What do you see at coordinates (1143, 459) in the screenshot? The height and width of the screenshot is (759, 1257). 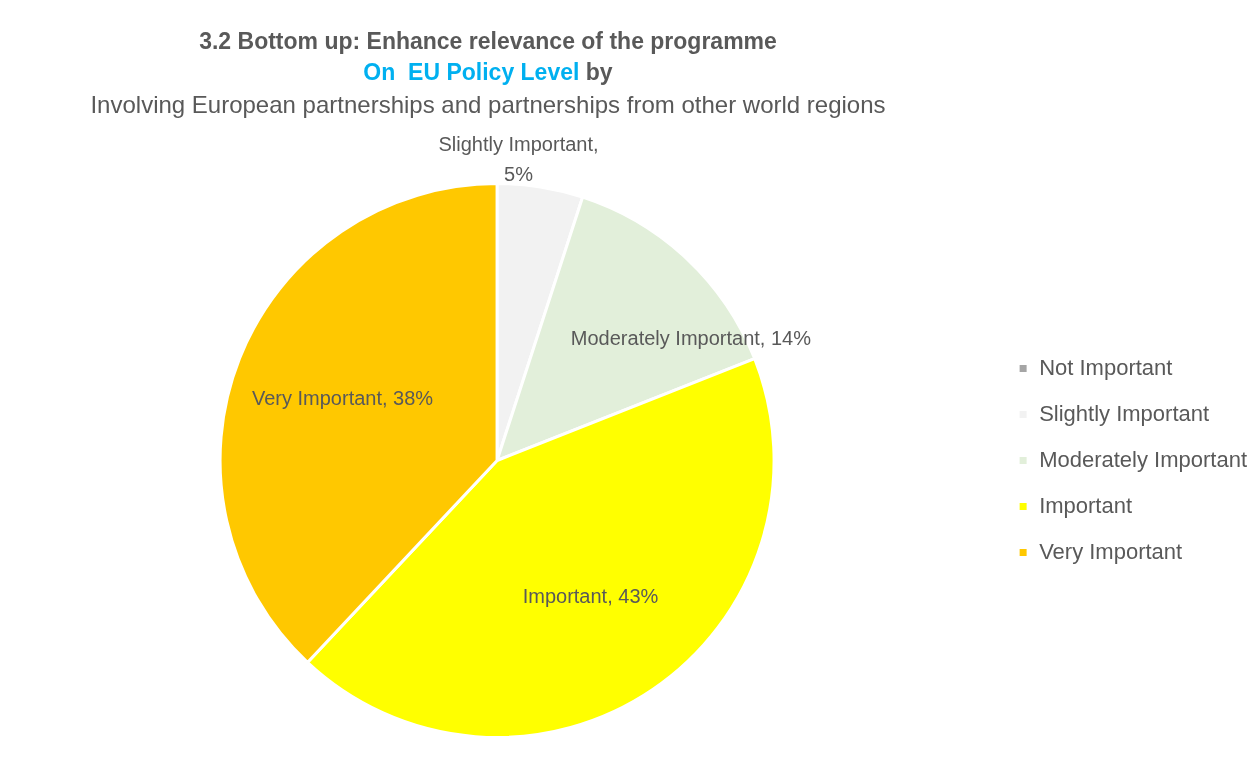 I see `legend-label: Moderately Important` at bounding box center [1143, 459].